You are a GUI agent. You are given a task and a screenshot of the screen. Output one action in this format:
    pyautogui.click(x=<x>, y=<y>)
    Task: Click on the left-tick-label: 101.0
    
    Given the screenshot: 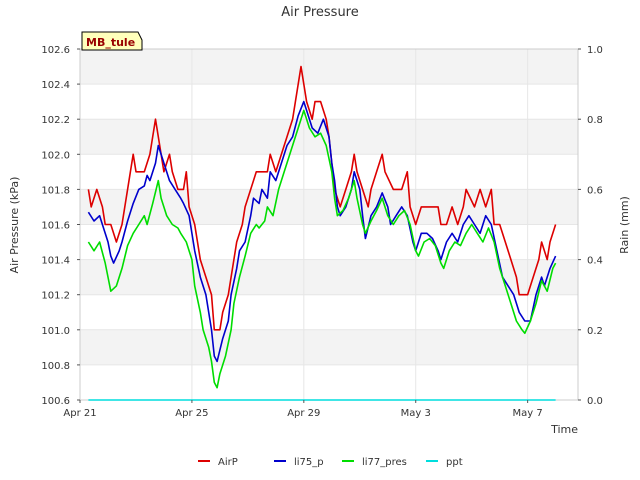 What is the action you would take?
    pyautogui.click(x=55, y=331)
    